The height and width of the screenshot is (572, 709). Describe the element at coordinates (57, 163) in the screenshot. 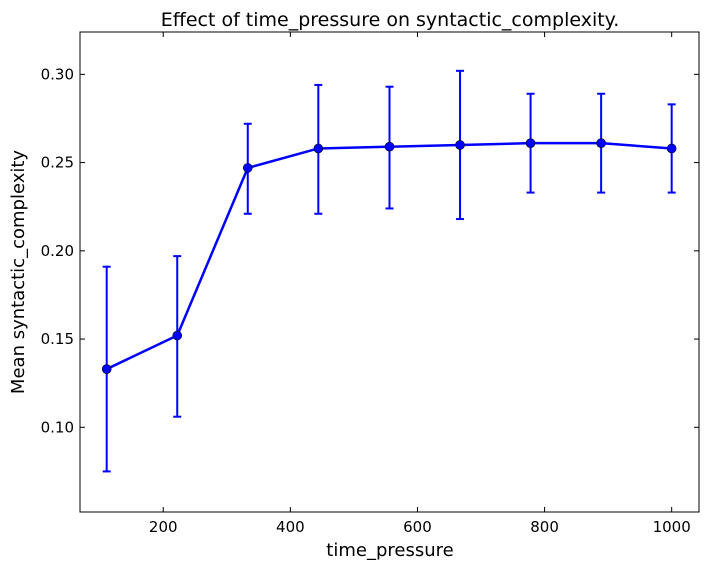

I see `y-tick-label: 0.25` at that location.